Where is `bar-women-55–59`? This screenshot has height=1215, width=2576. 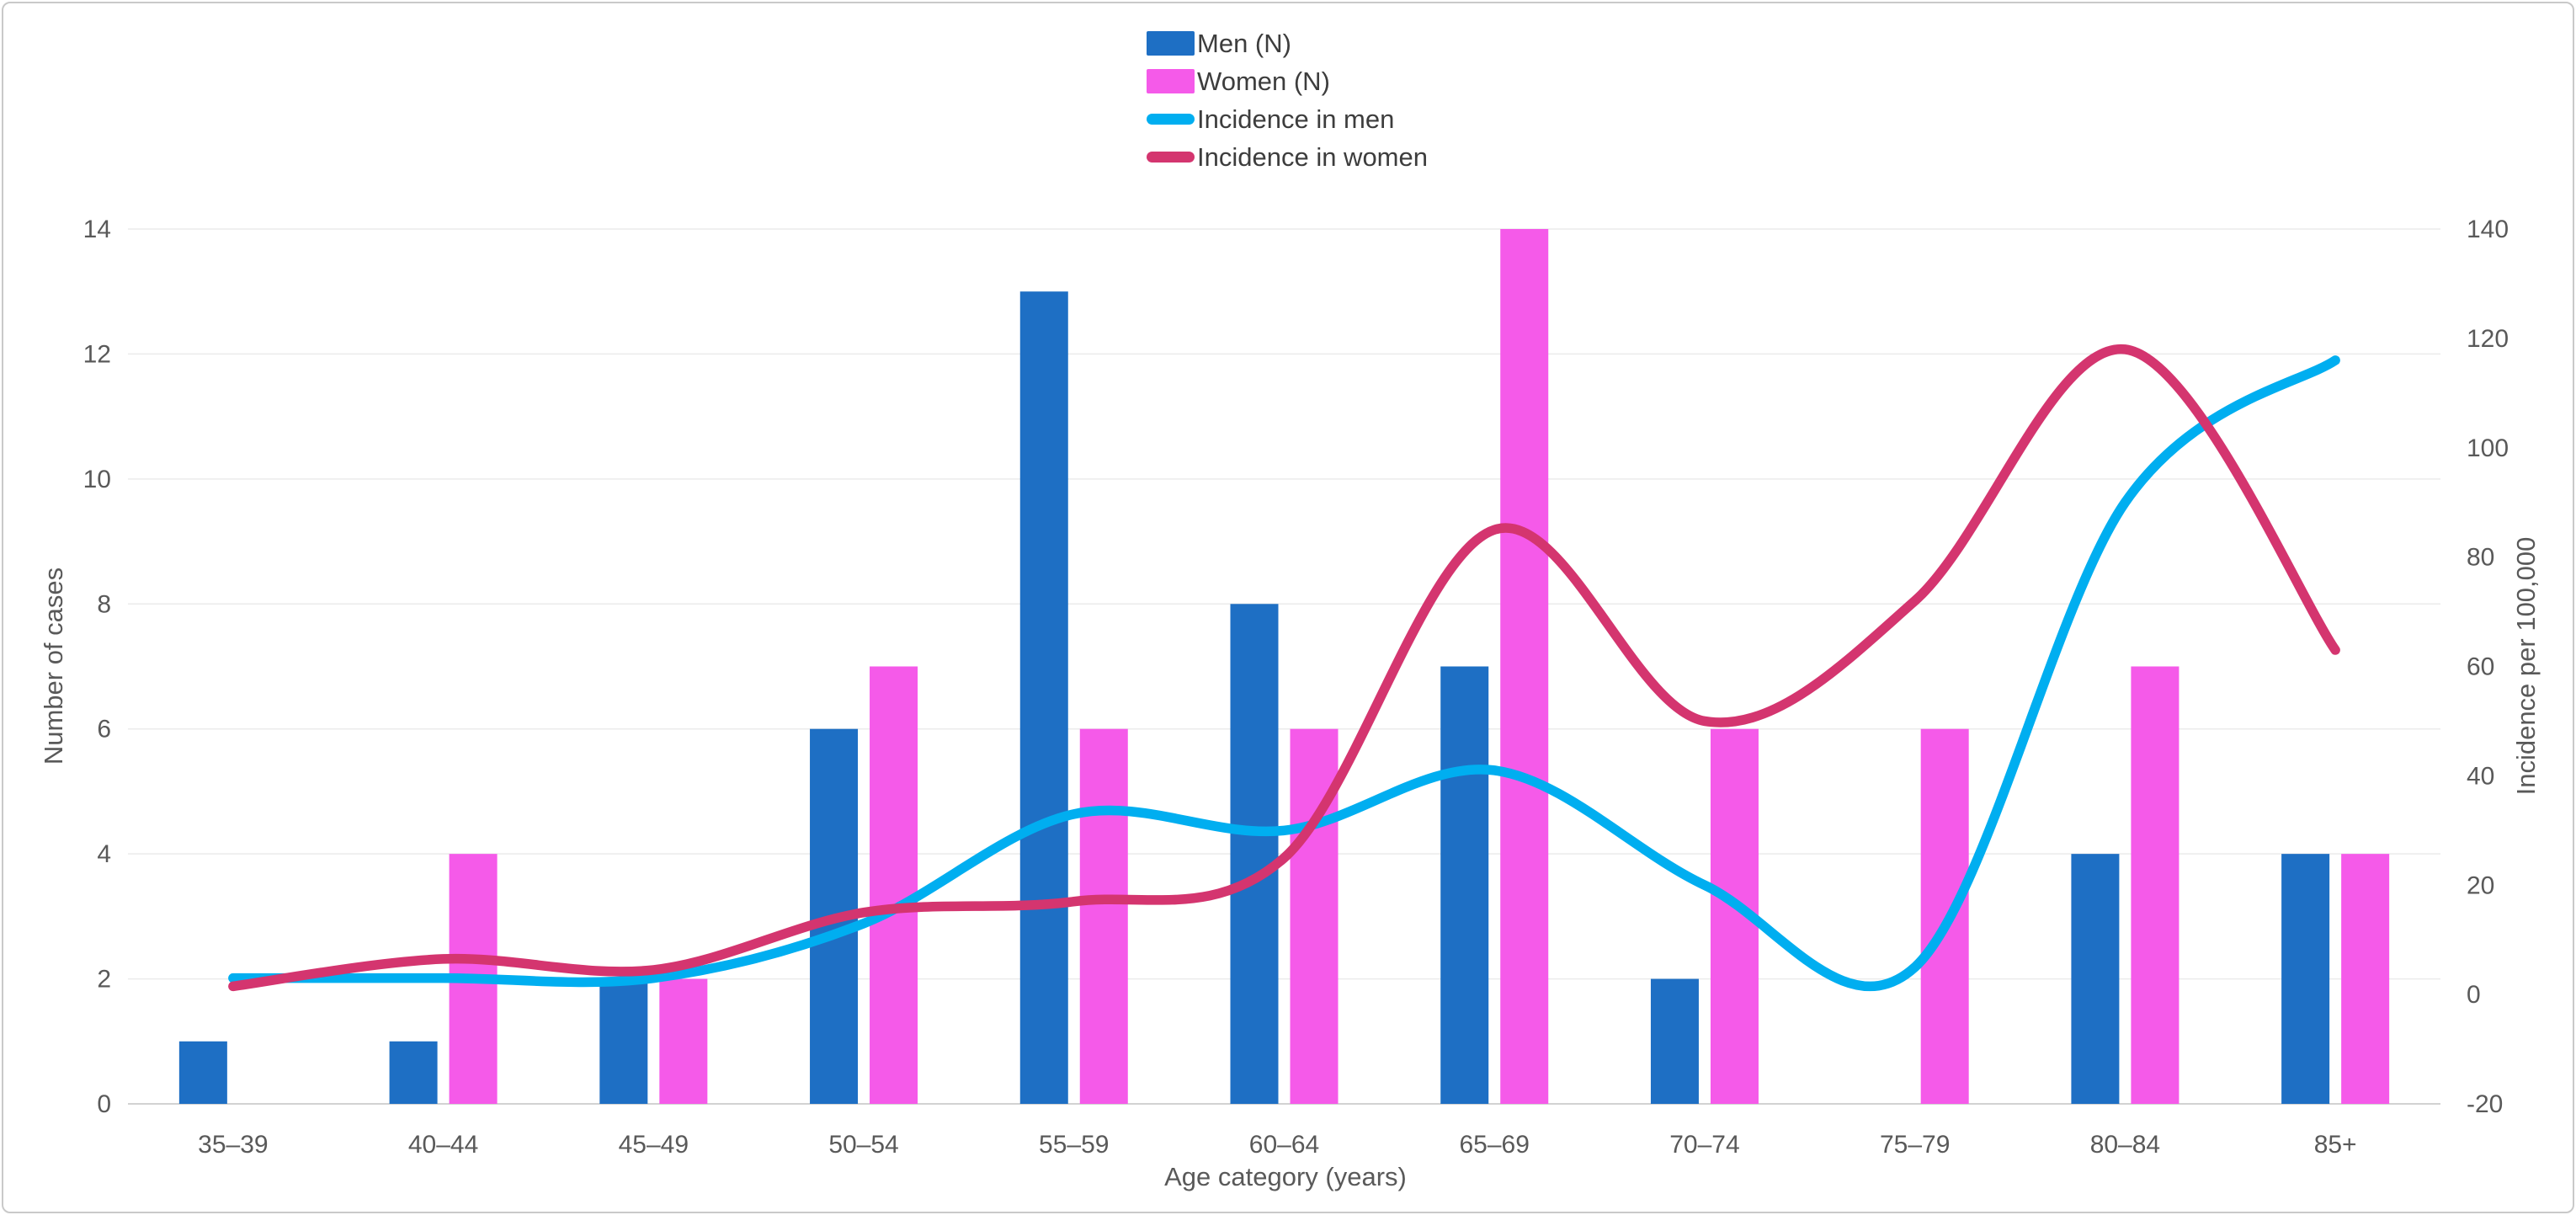
bar-women-55–59 is located at coordinates (1104, 916).